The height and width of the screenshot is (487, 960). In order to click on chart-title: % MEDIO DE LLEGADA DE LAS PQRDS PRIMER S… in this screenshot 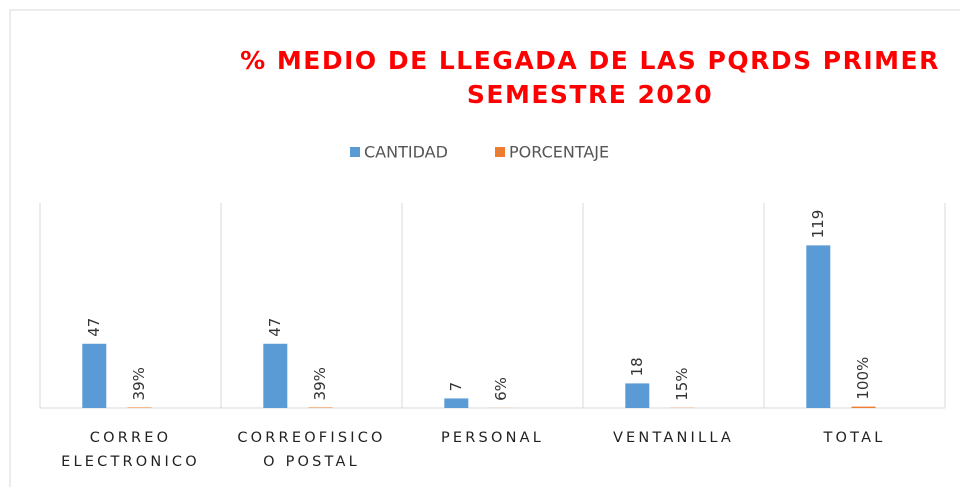, I will do `click(590, 77)`.